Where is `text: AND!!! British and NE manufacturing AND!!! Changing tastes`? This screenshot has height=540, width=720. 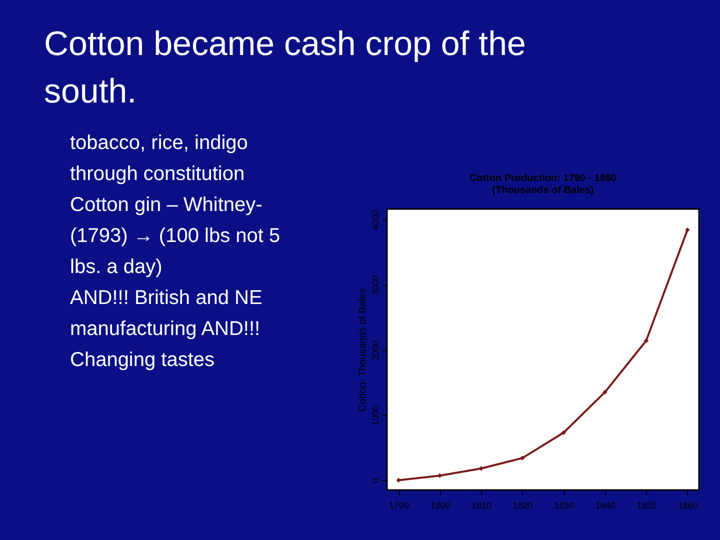
text: AND!!! British and NE manufacturing AND!!! Changing tastes is located at coordinates (166, 329).